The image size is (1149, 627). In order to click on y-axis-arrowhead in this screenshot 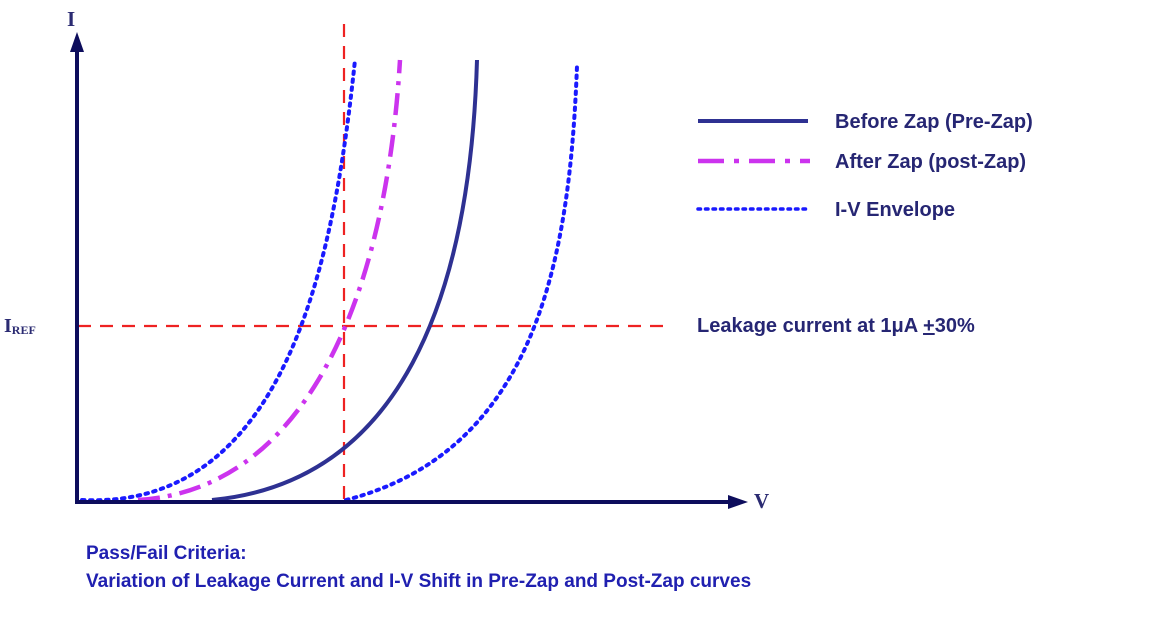, I will do `click(77, 42)`.